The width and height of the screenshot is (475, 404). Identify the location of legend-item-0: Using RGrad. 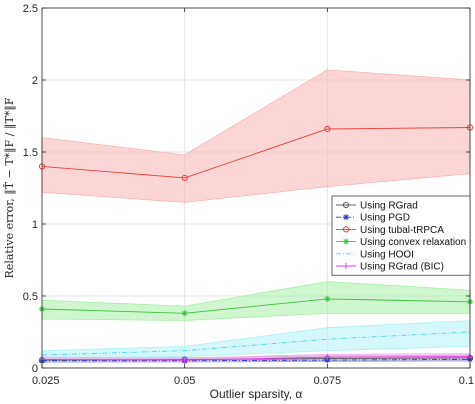
(377, 206).